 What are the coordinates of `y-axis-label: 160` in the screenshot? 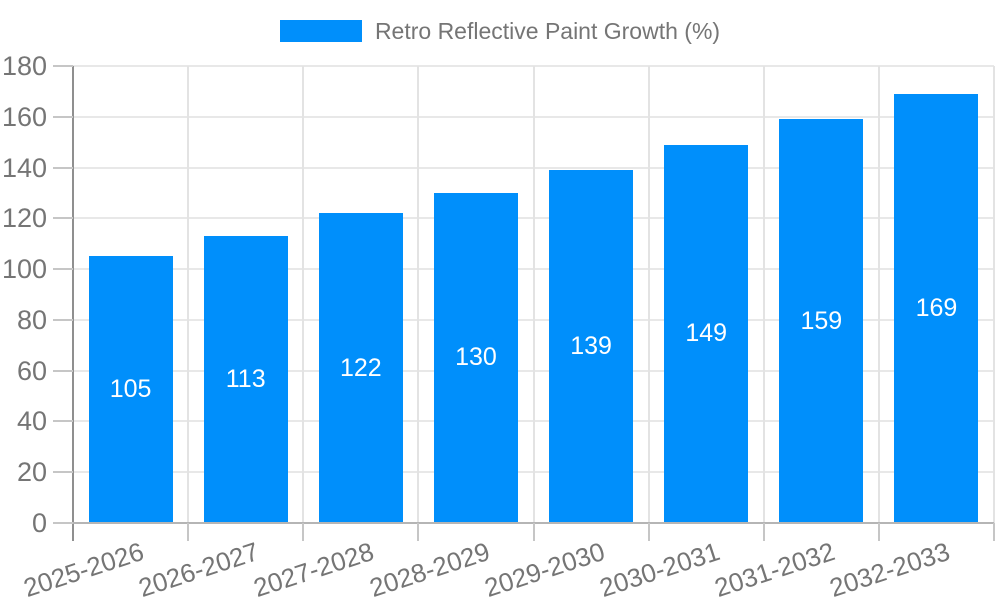 It's located at (24, 116).